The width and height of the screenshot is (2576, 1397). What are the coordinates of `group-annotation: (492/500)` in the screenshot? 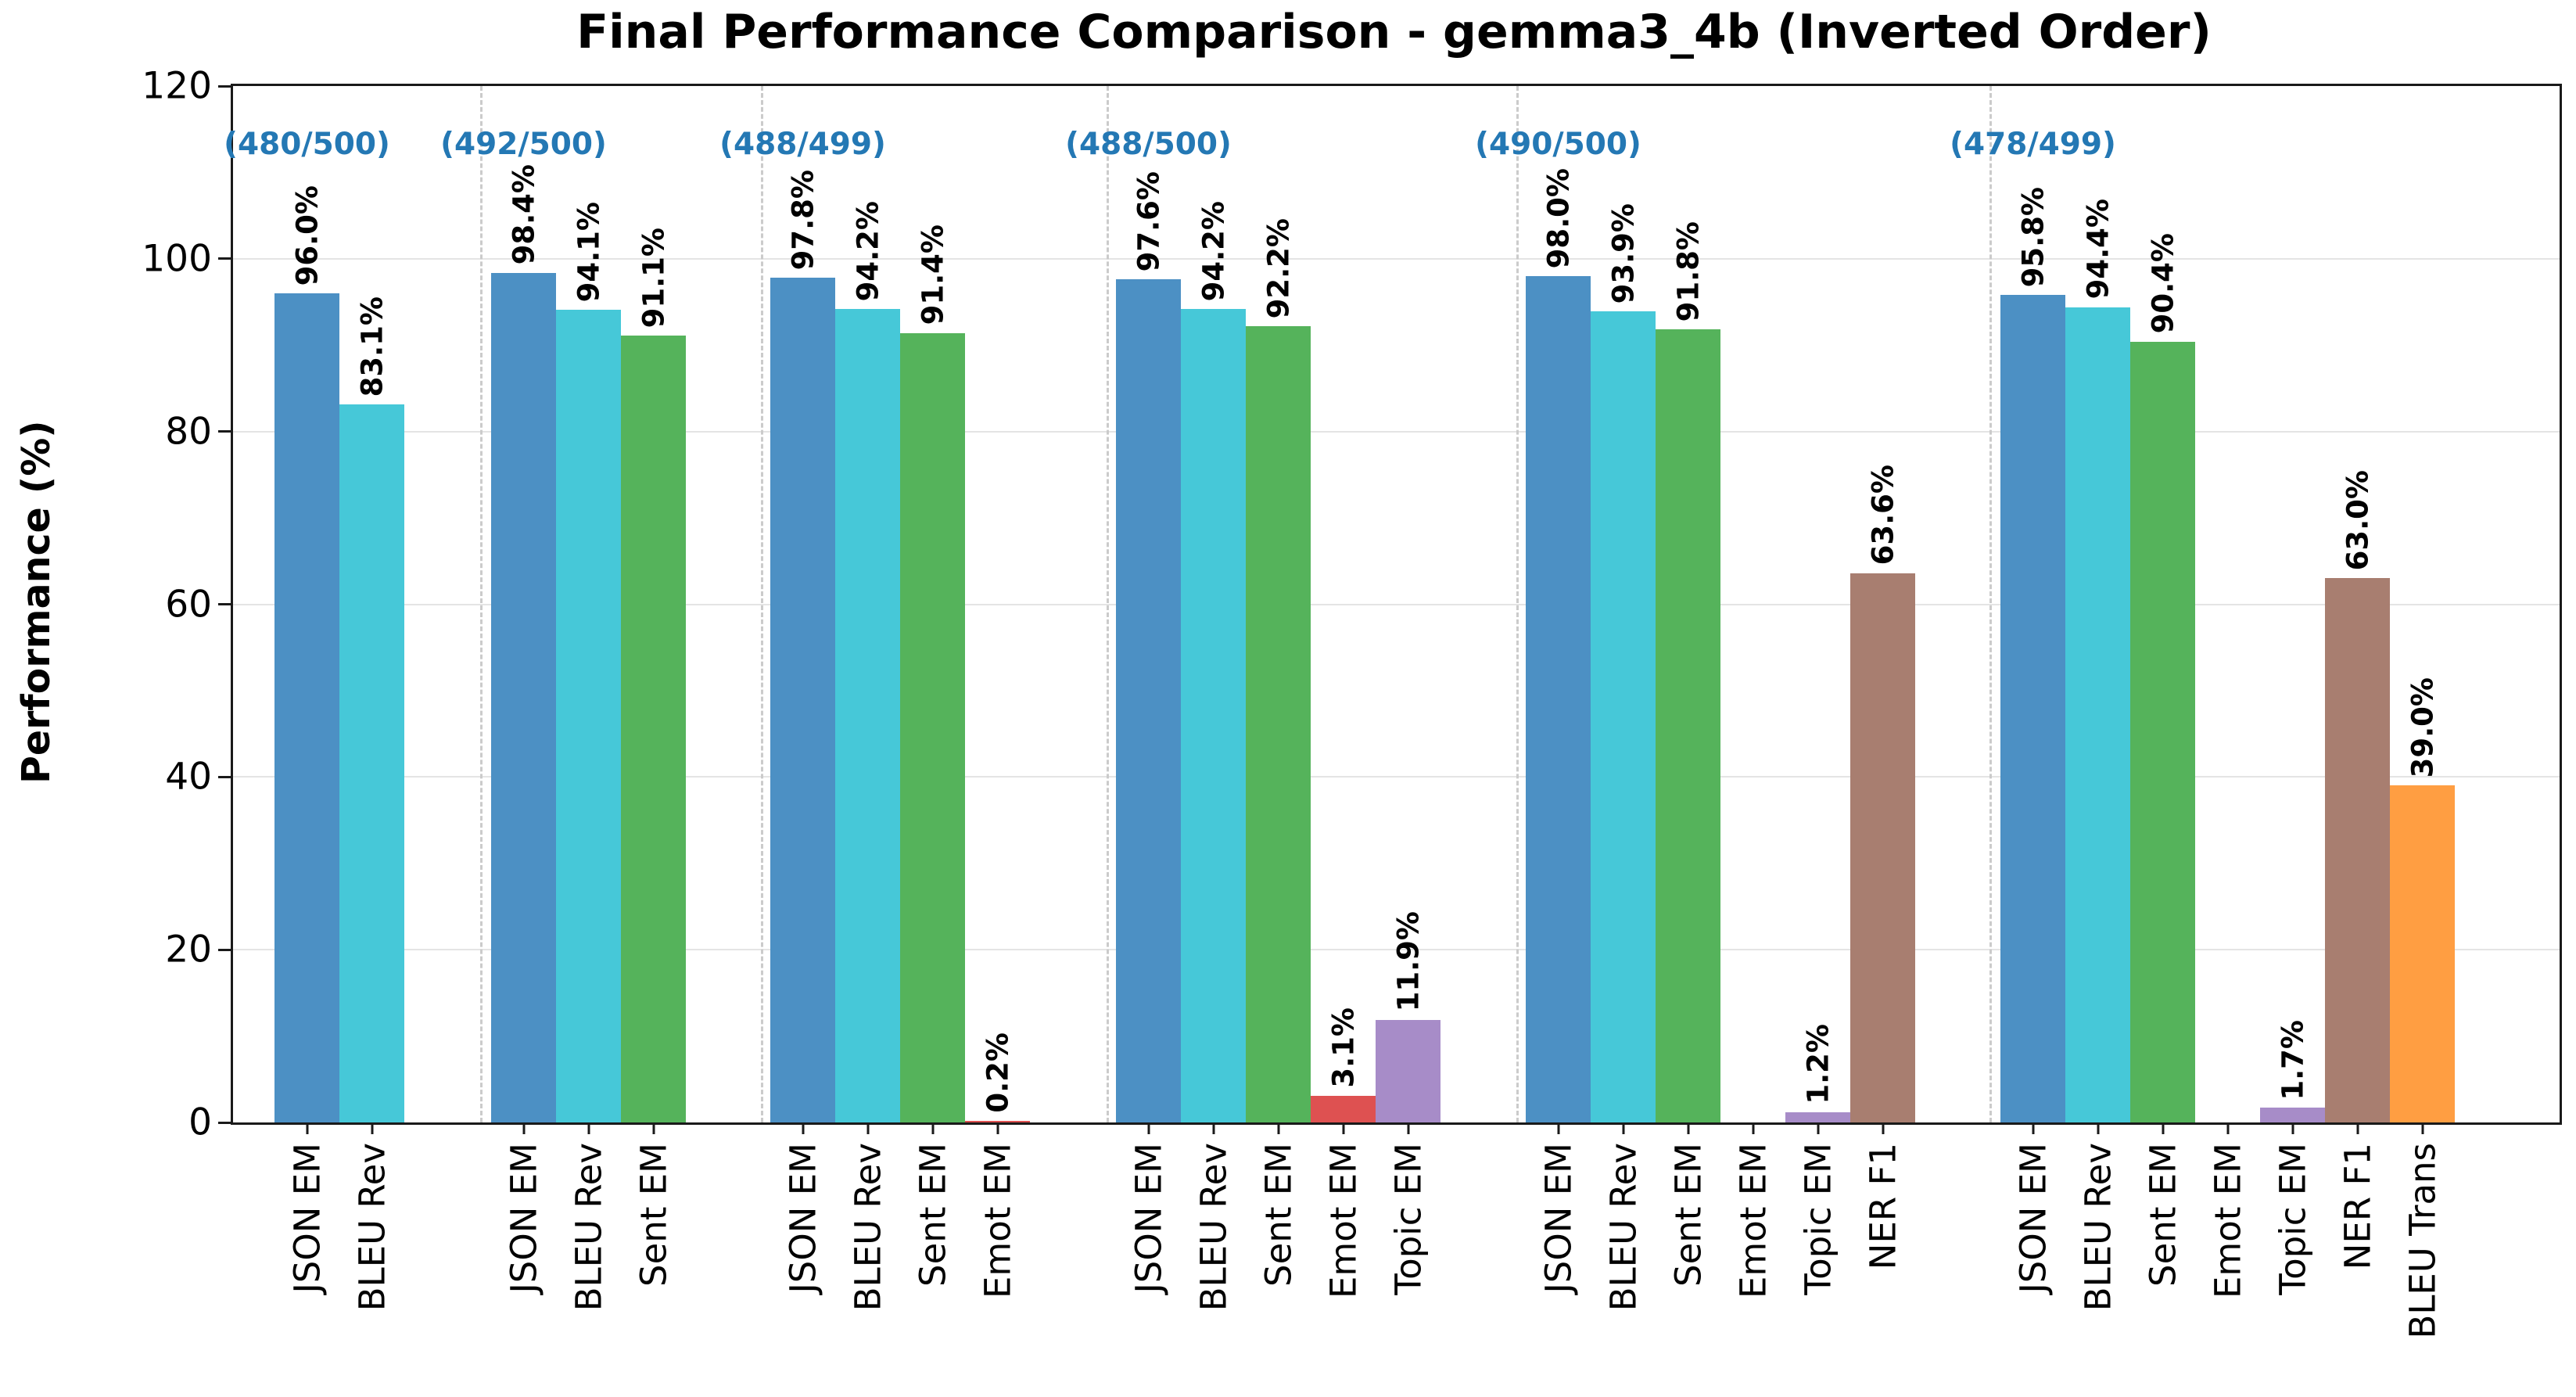 It's located at (523, 144).